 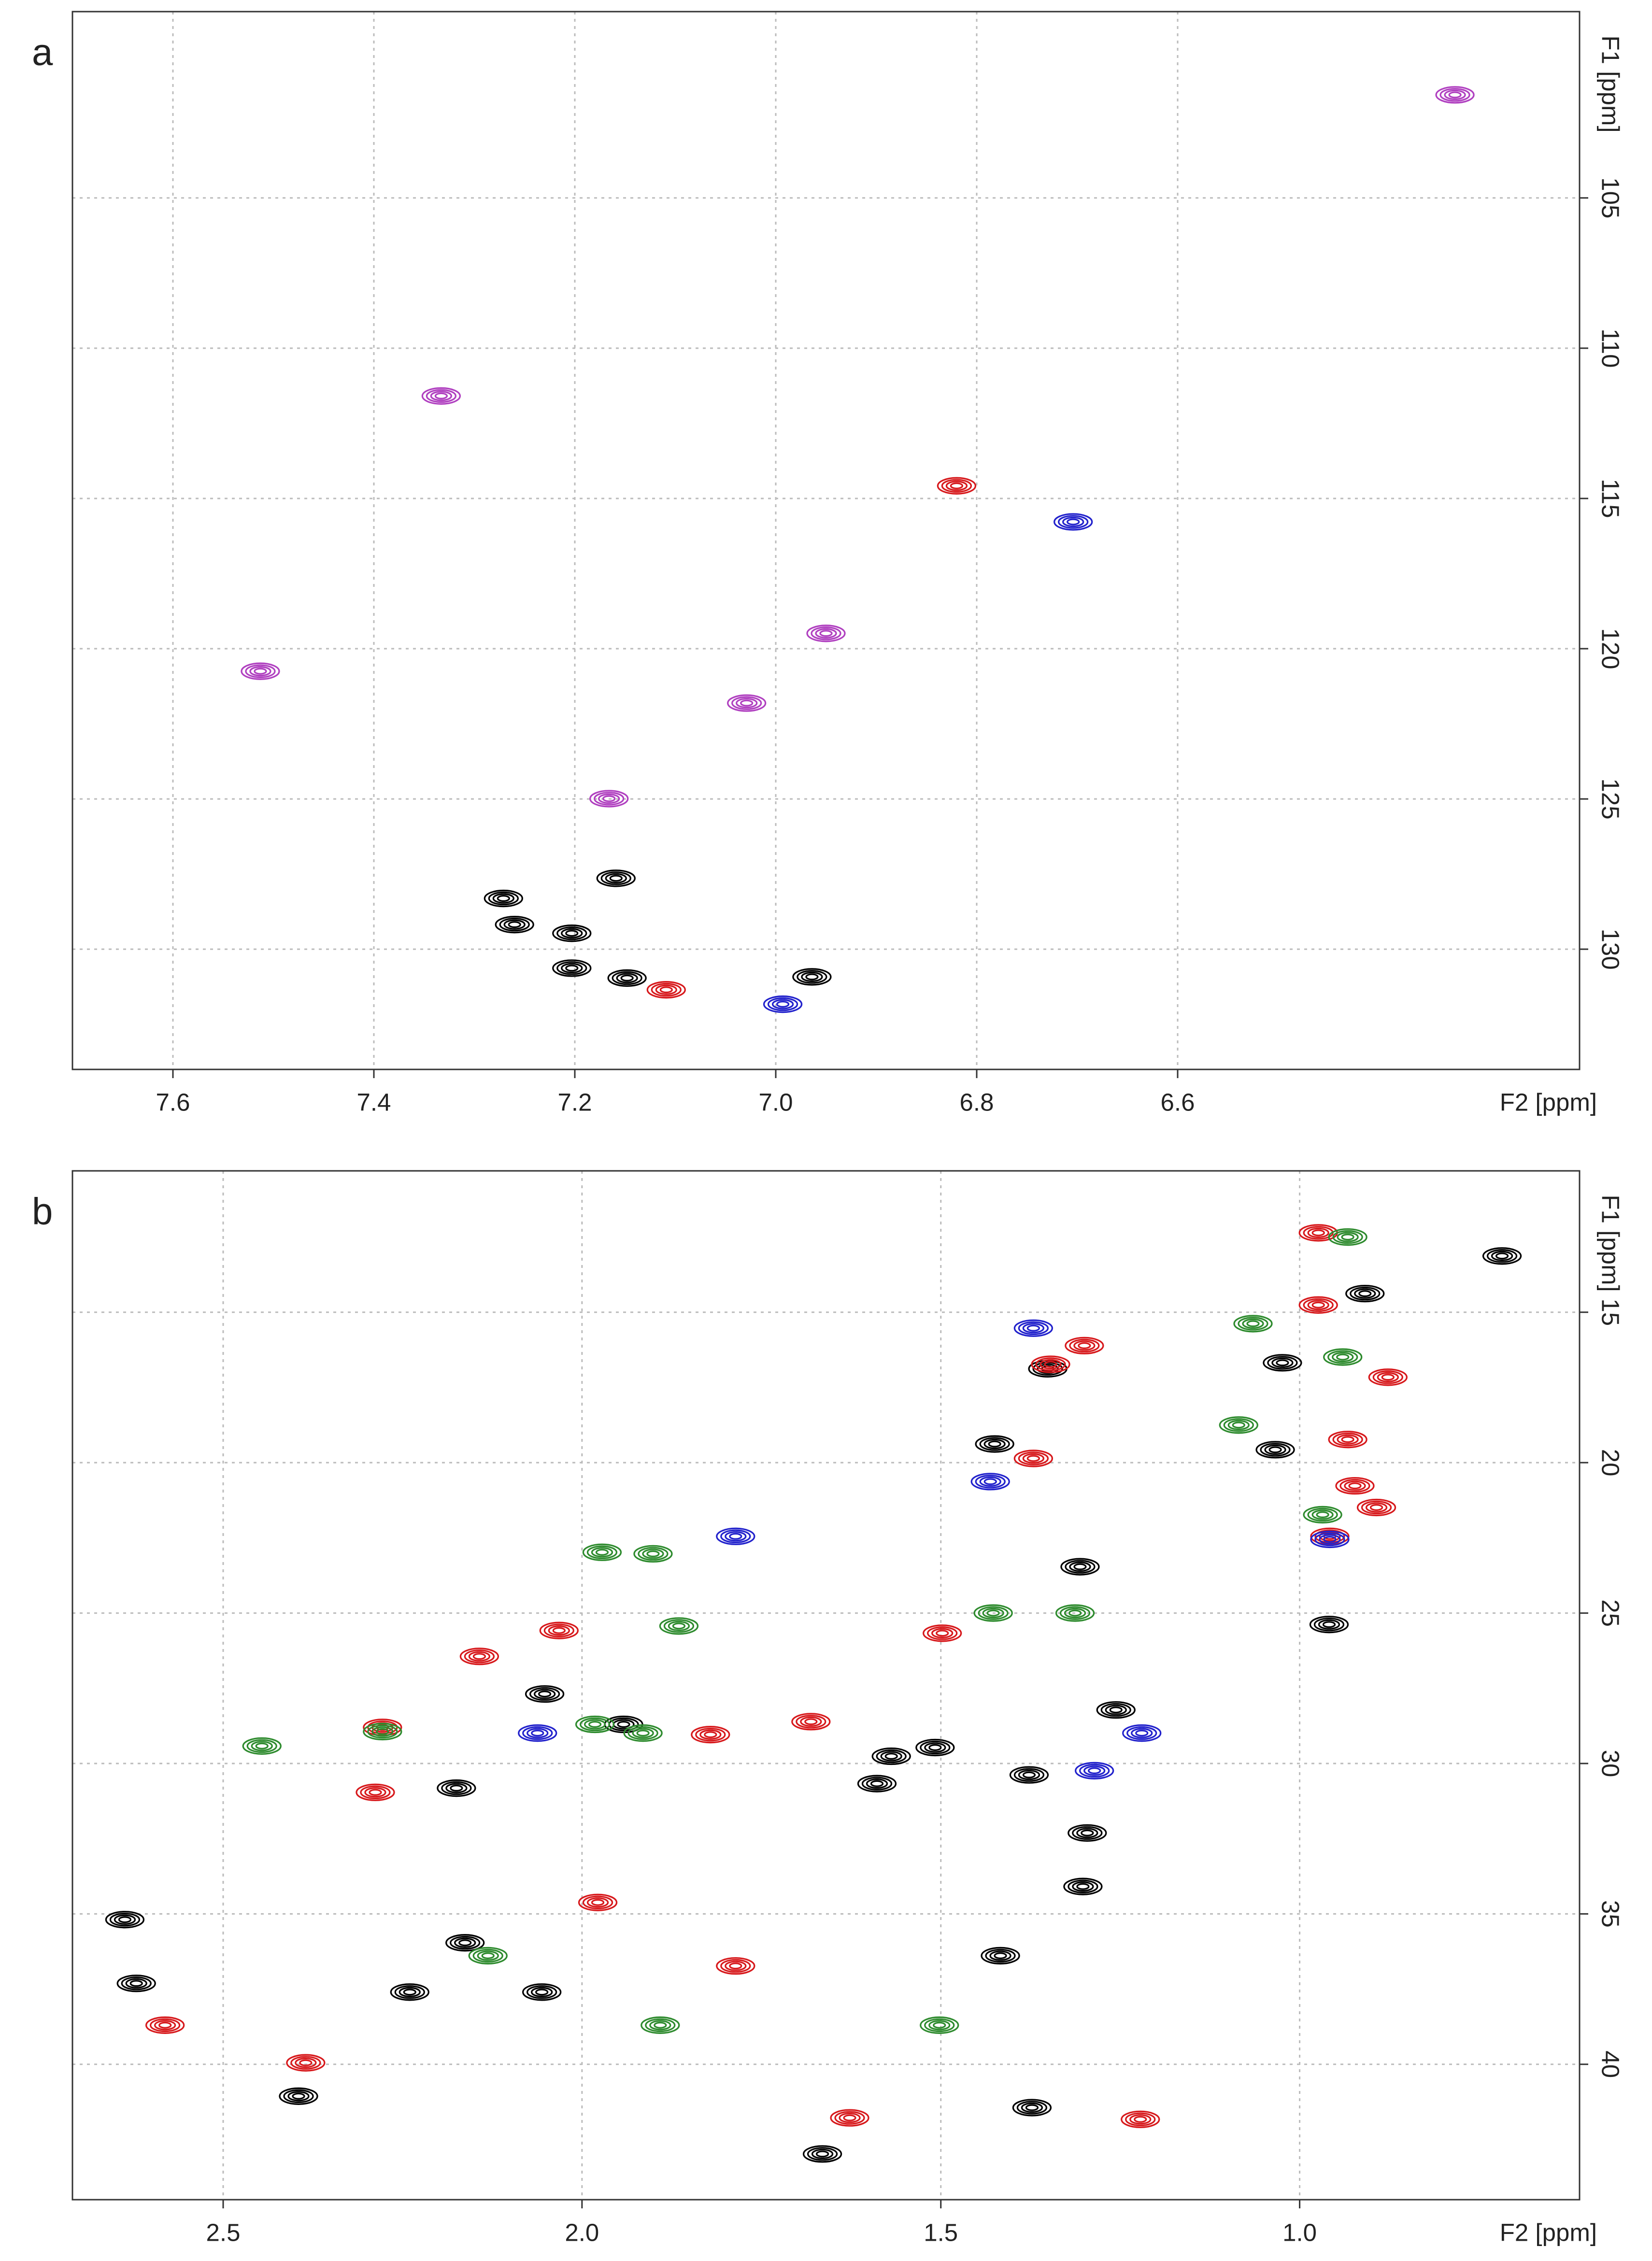 I want to click on y-tick-label: 30, so click(x=1610, y=1764).